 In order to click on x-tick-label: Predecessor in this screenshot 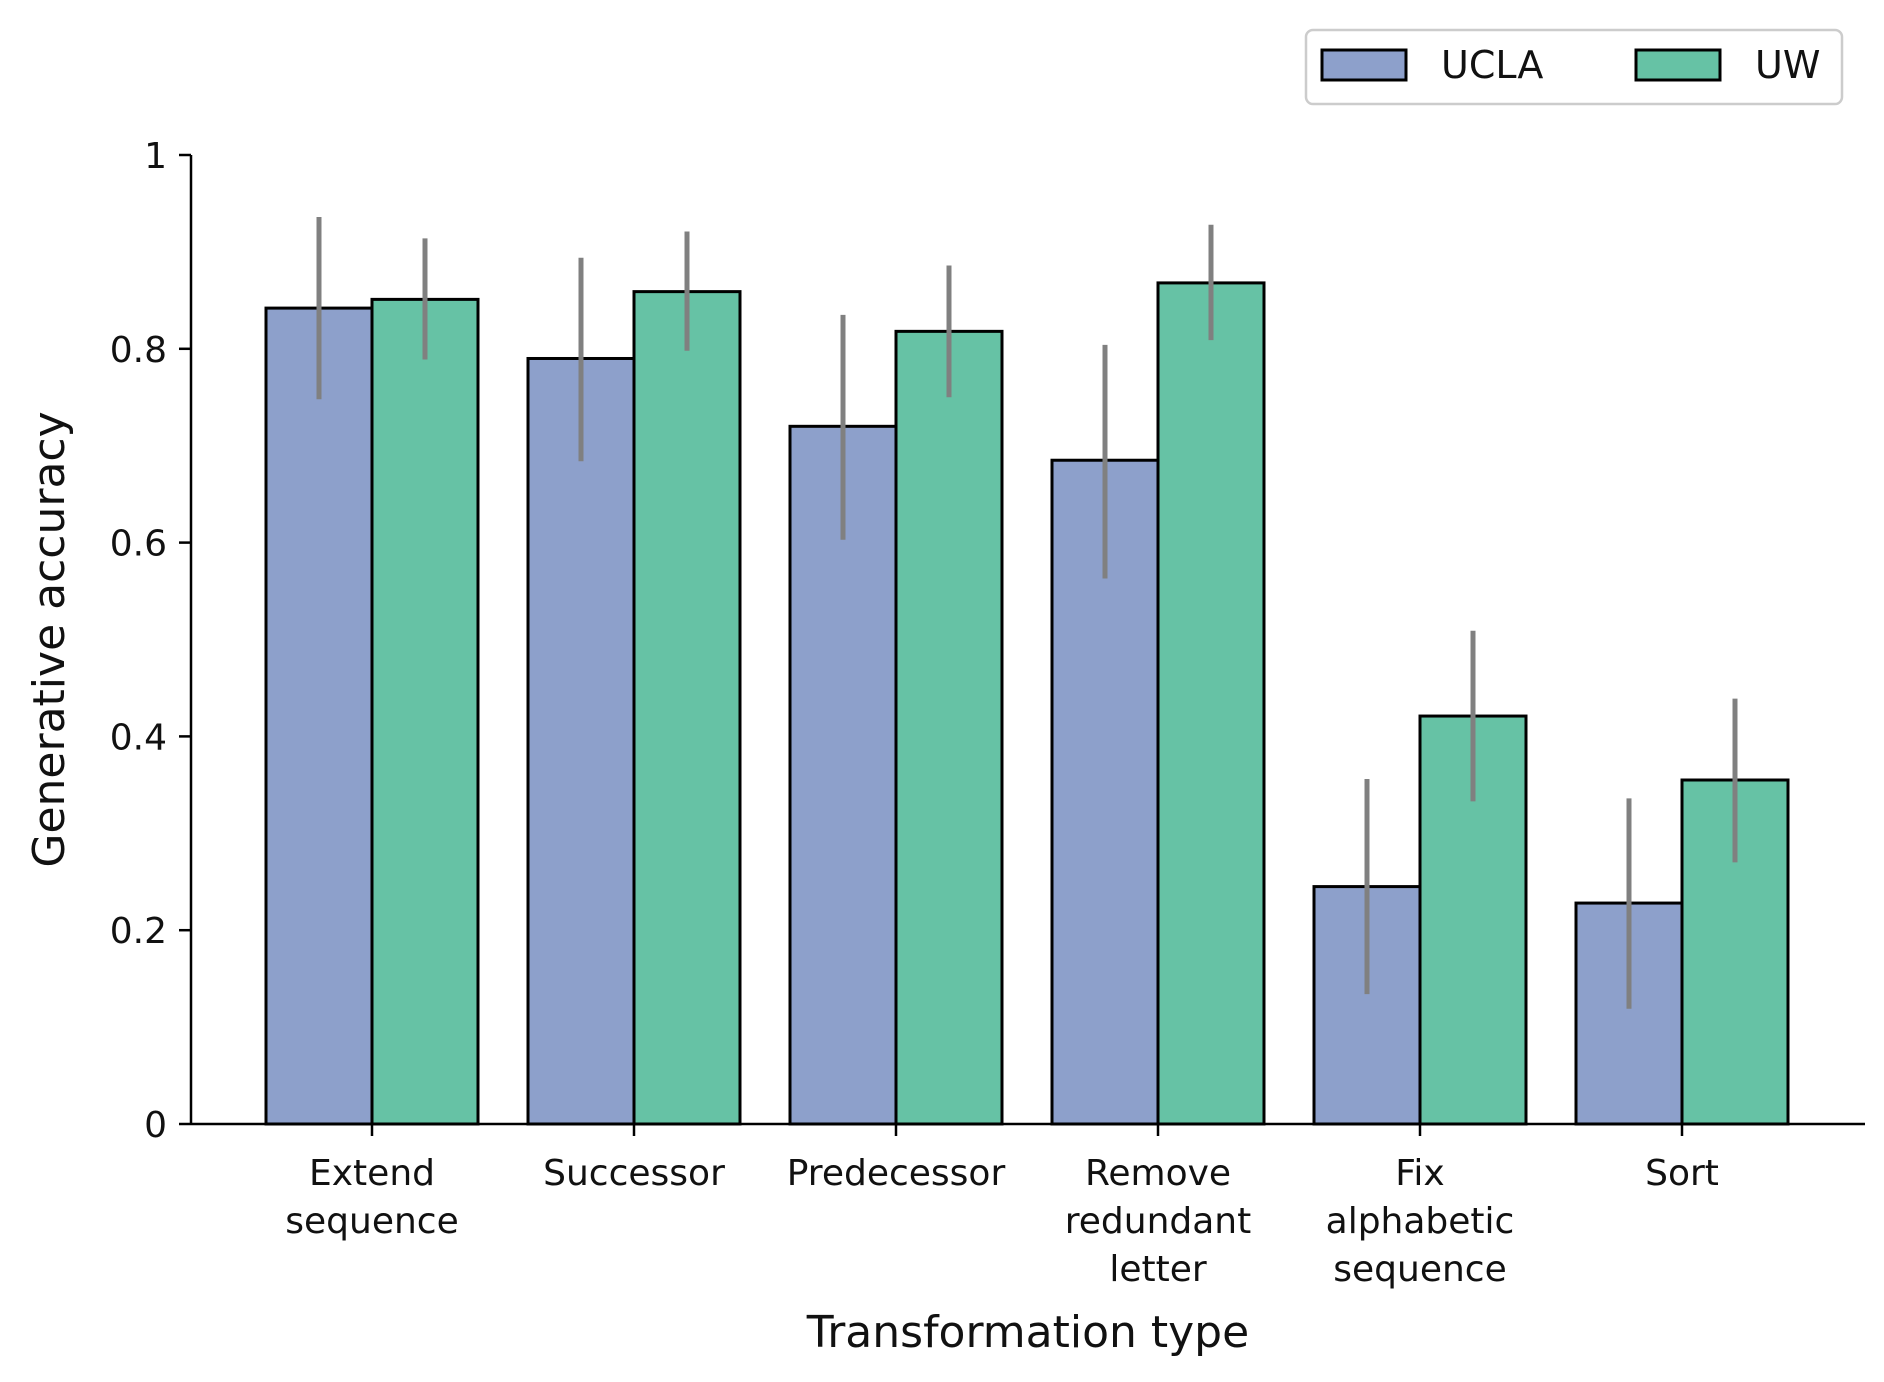, I will do `click(896, 1173)`.